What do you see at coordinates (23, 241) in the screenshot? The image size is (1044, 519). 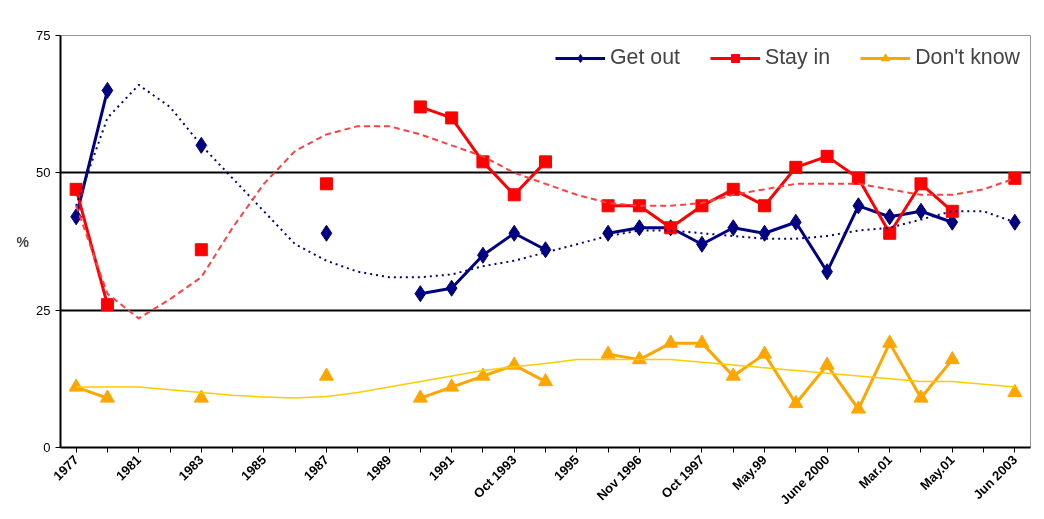 I see `y-axis-title: %` at bounding box center [23, 241].